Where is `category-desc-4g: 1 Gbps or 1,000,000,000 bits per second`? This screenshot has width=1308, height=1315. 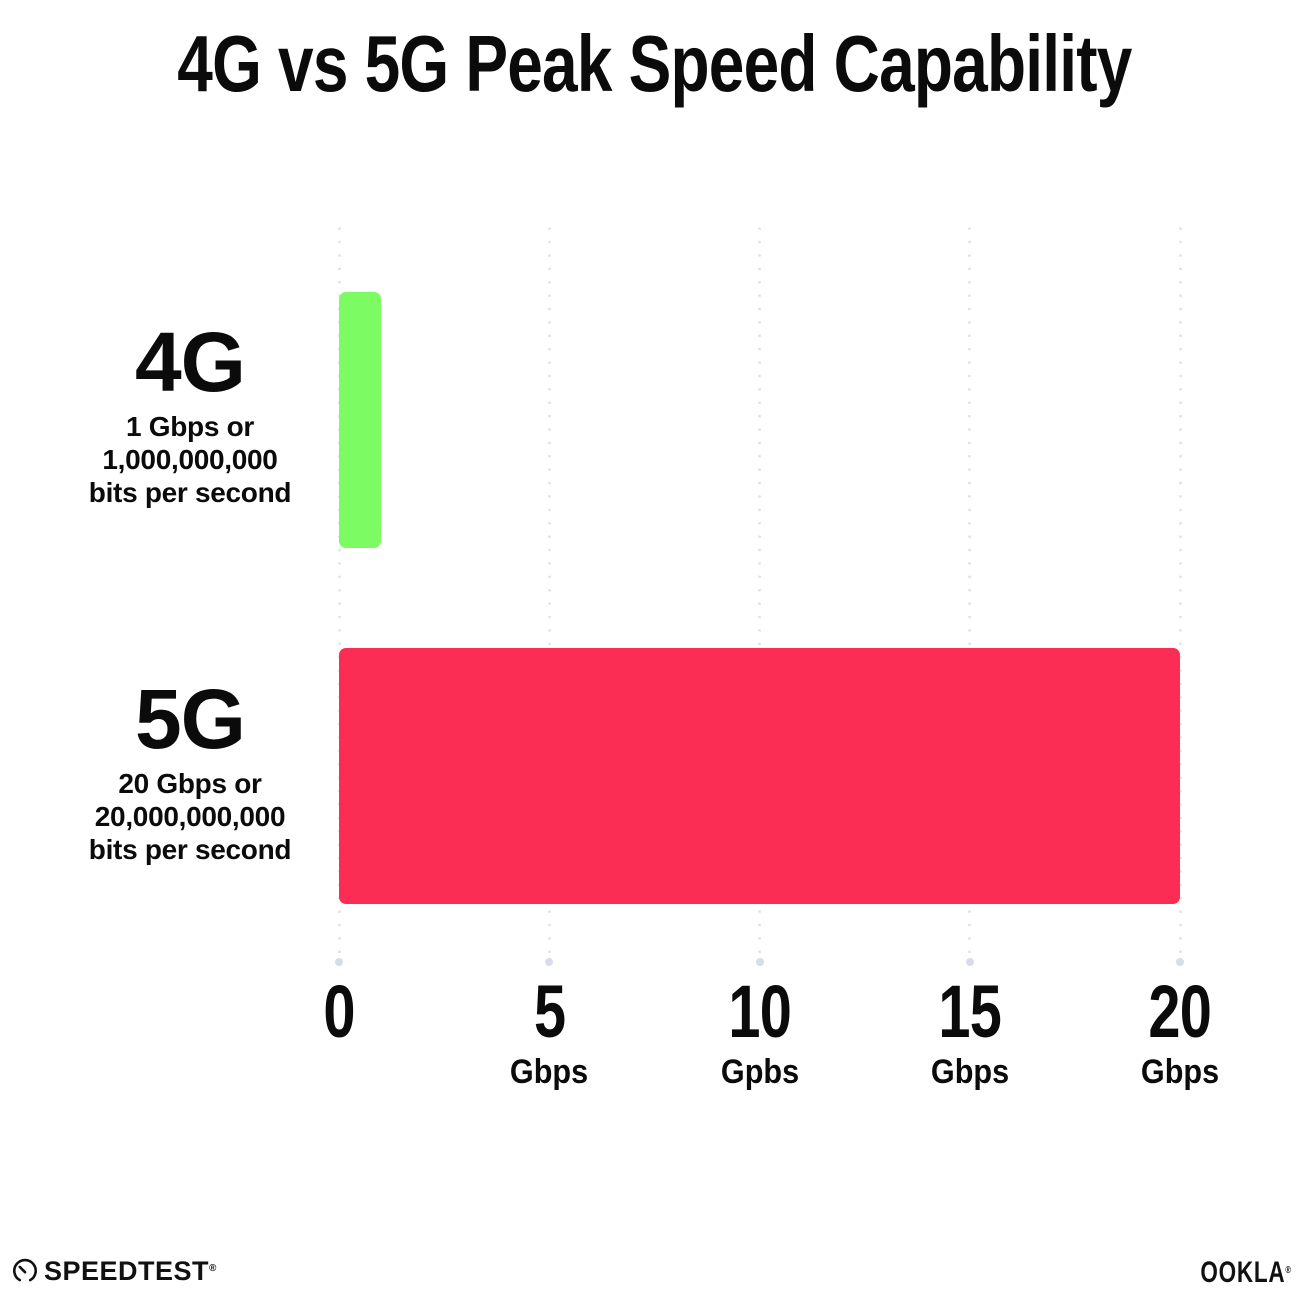 category-desc-4g: 1 Gbps or 1,000,000,000 bits per second is located at coordinates (190, 459).